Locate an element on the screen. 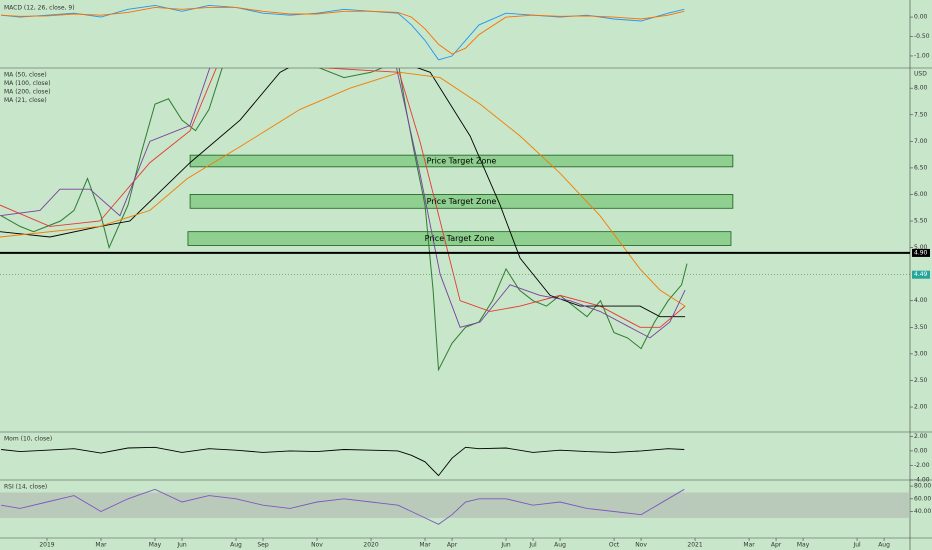 This screenshot has height=550, width=932. rsi-band is located at coordinates (455, 505).